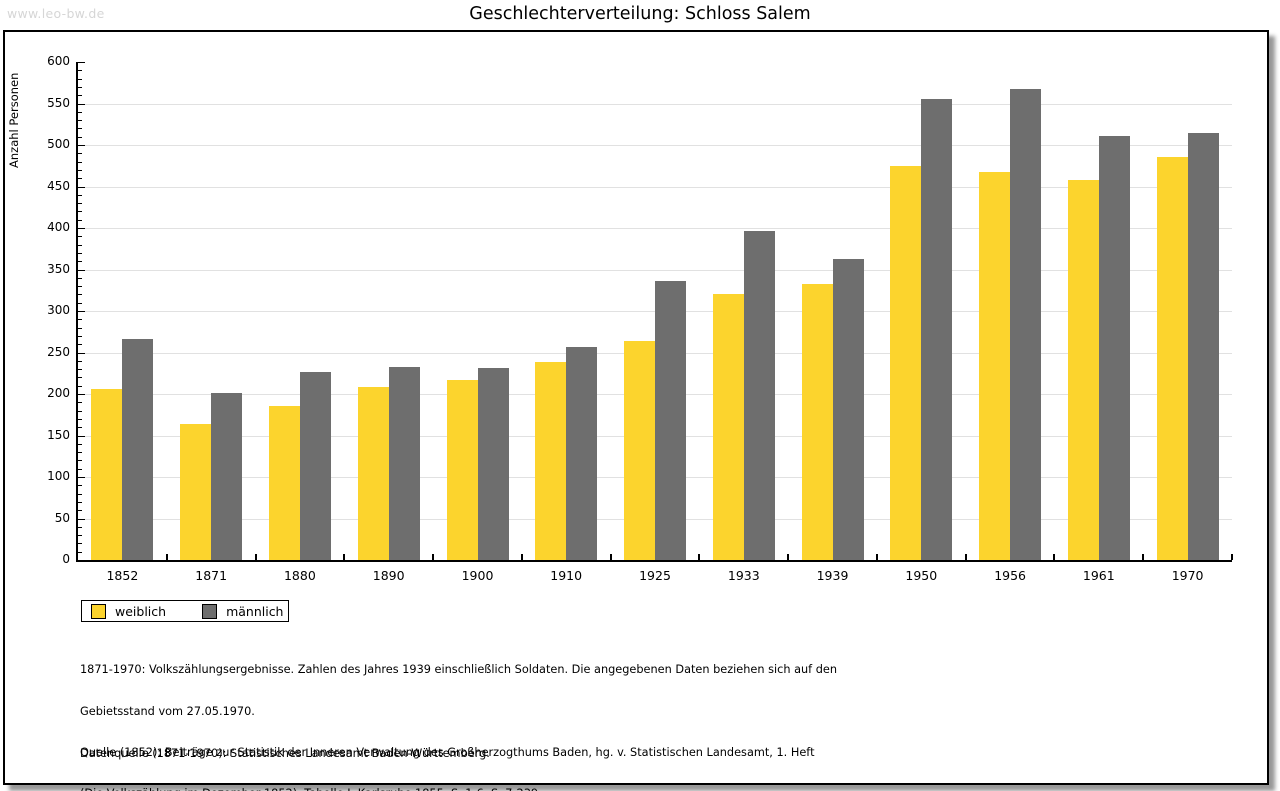 Image resolution: width=1280 pixels, height=791 pixels. Describe the element at coordinates (728, 427) in the screenshot. I see `bar-weiblich-1933` at that location.